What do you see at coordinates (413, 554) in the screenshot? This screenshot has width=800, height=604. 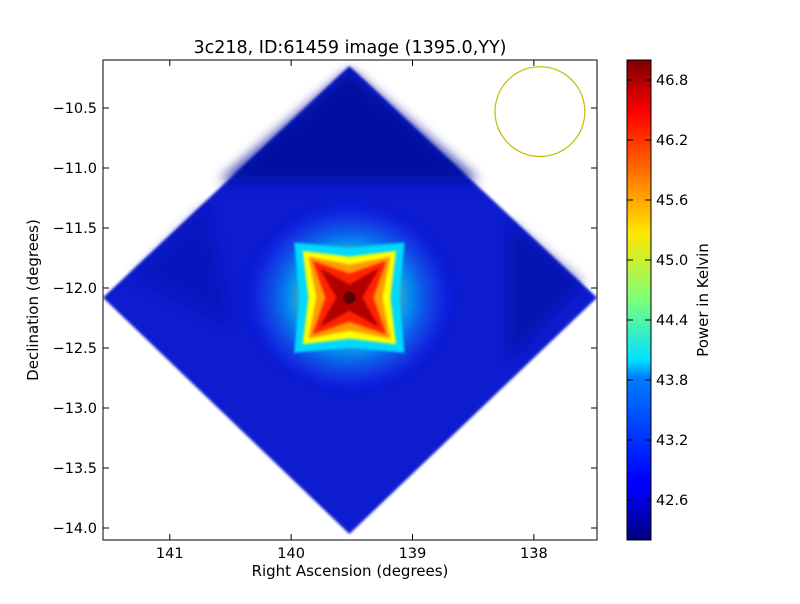 I see `x-tick-label: 139` at bounding box center [413, 554].